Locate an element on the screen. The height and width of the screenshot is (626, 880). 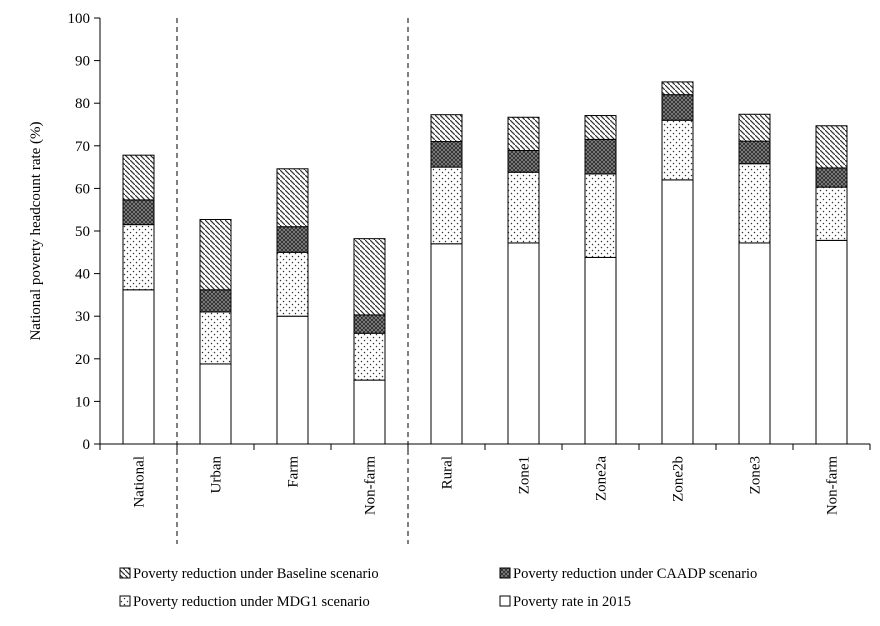
y-tick-label: 70 is located at coordinates (82, 147).